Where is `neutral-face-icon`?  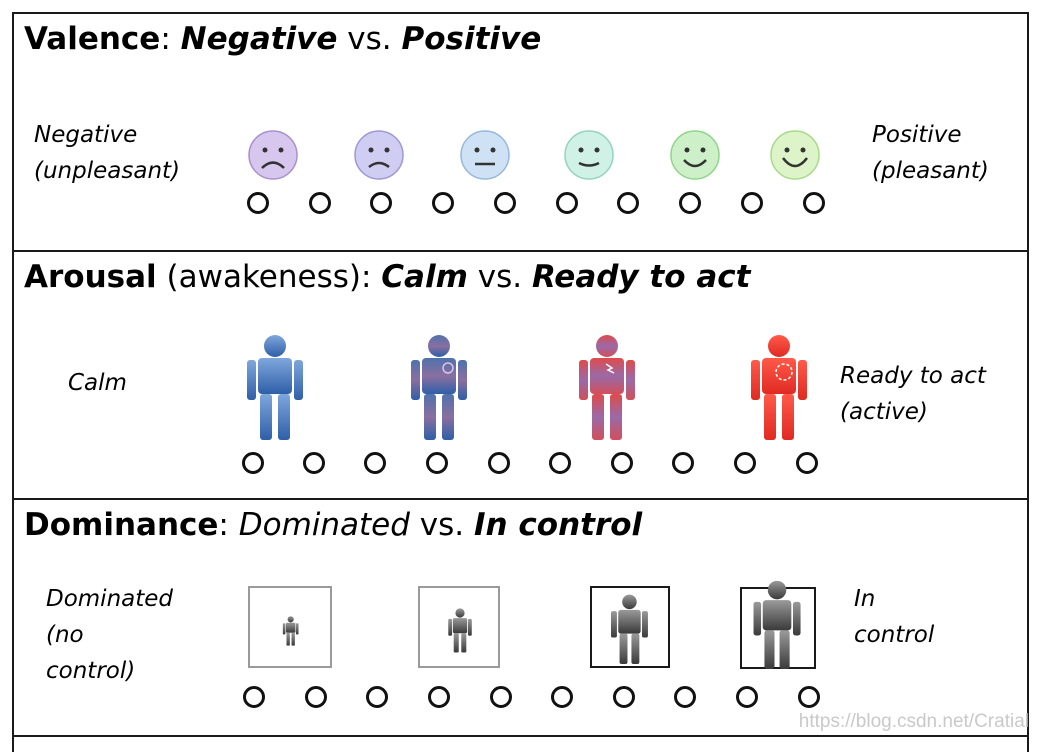 neutral-face-icon is located at coordinates (485, 155).